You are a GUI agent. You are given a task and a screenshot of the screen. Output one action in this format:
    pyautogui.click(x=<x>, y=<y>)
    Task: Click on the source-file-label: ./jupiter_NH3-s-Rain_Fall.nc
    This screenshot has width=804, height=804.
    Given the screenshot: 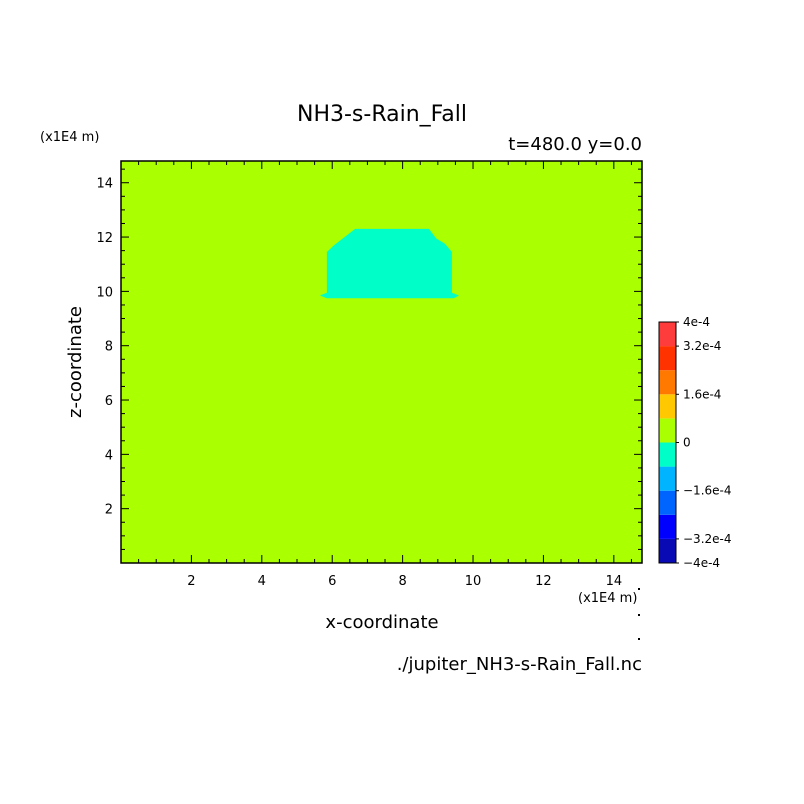 What is the action you would take?
    pyautogui.click(x=519, y=664)
    